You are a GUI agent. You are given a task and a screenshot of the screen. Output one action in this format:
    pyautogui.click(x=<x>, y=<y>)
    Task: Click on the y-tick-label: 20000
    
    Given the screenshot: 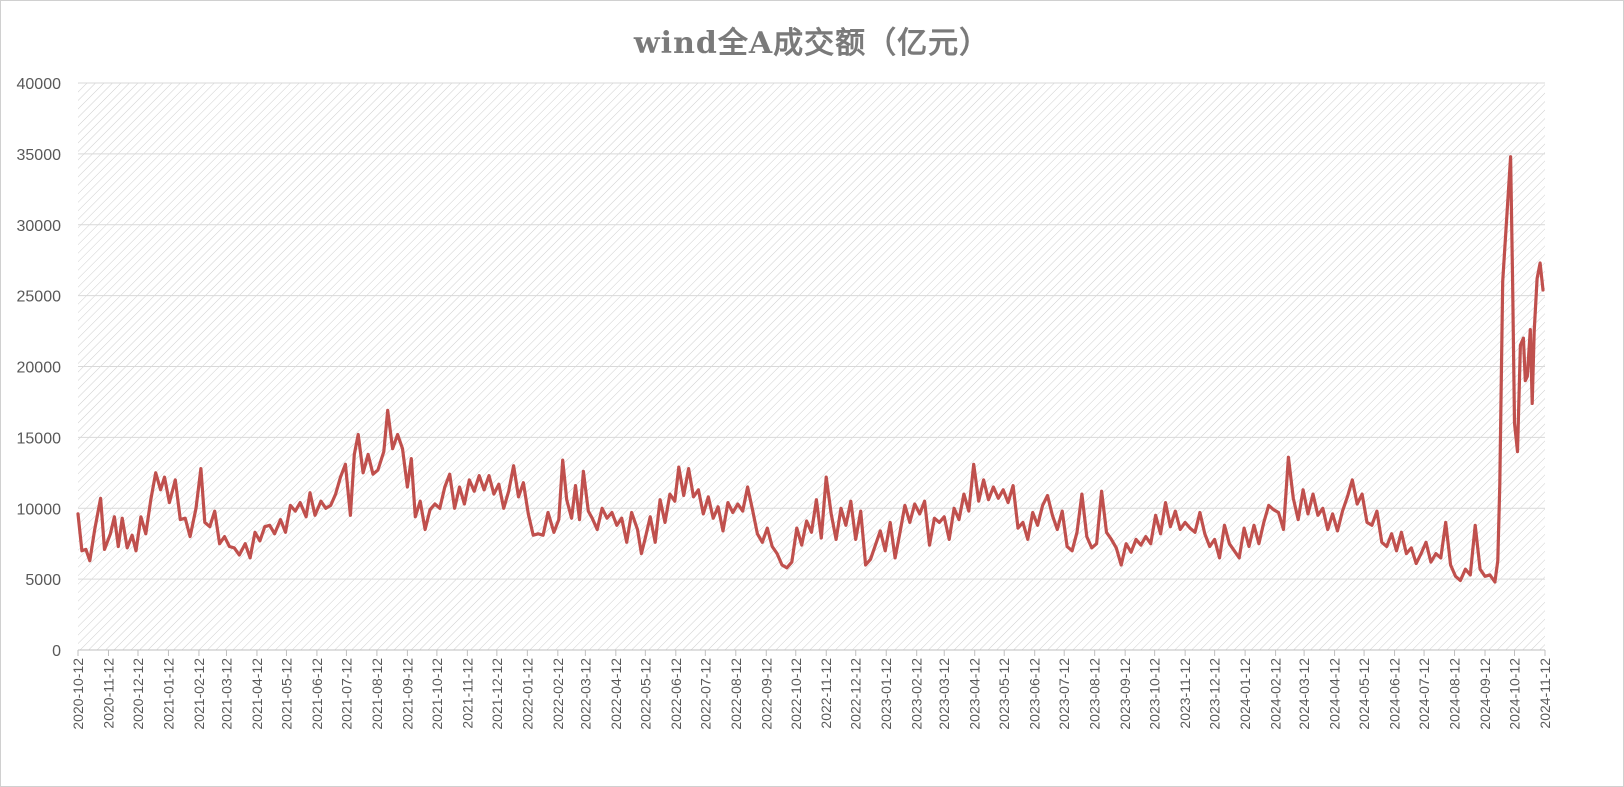 What is the action you would take?
    pyautogui.click(x=39, y=368)
    